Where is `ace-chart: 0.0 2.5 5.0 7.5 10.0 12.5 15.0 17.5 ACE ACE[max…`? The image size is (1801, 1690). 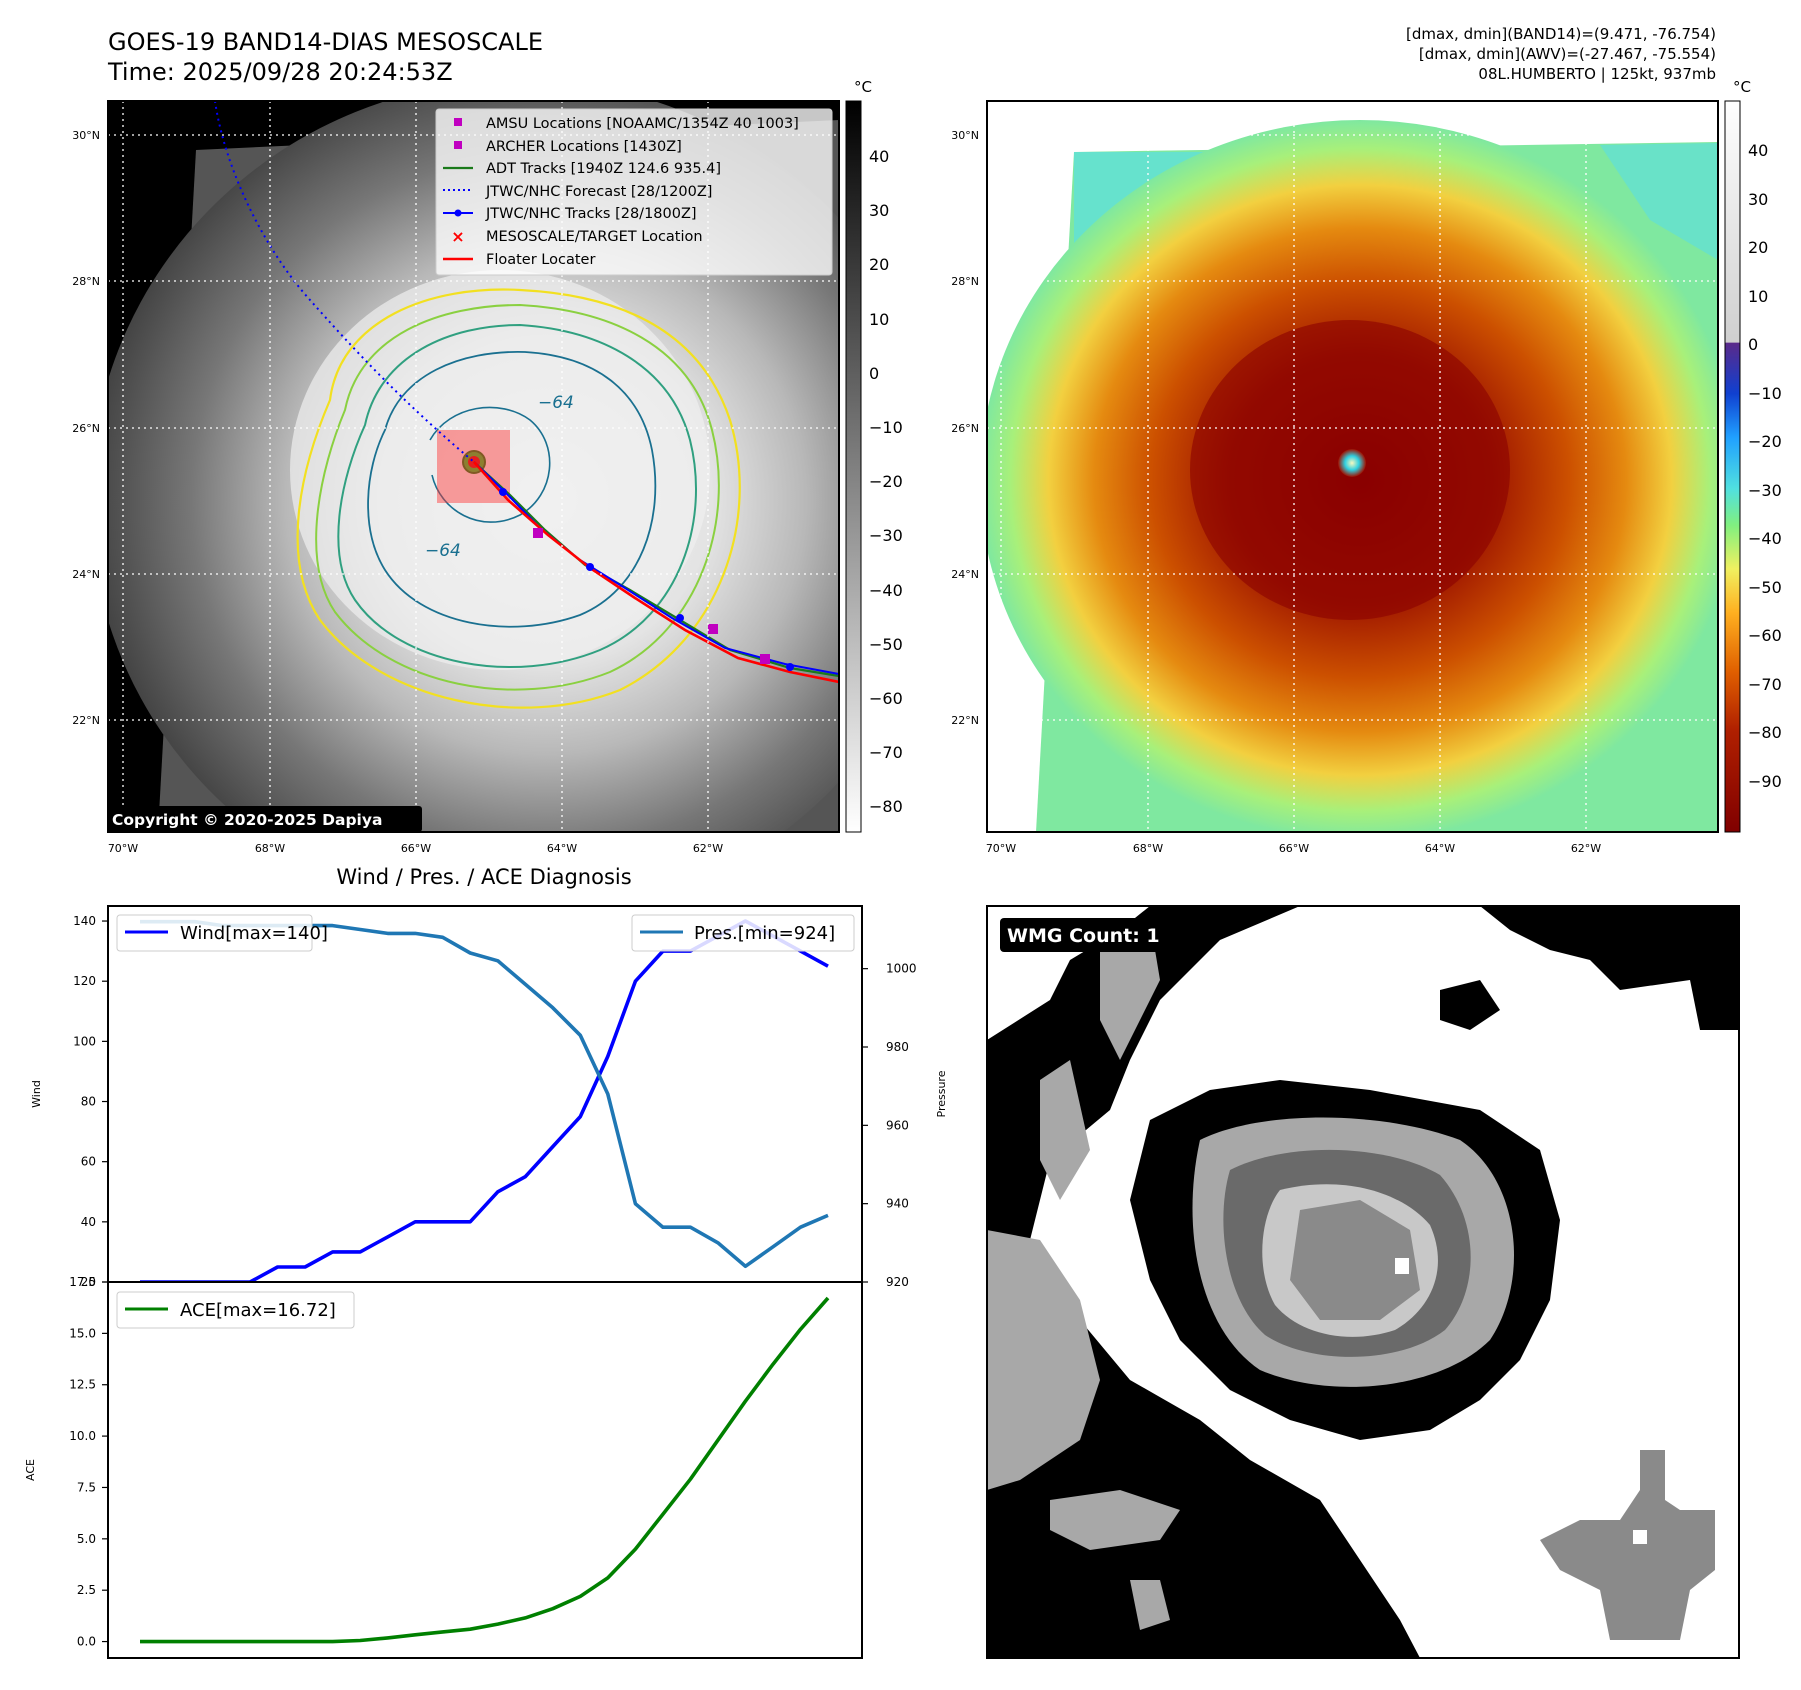 ace-chart: 0.0 2.5 5.0 7.5 10.0 12.5 15.0 17.5 ACE ACE[max… is located at coordinates (443, 1467).